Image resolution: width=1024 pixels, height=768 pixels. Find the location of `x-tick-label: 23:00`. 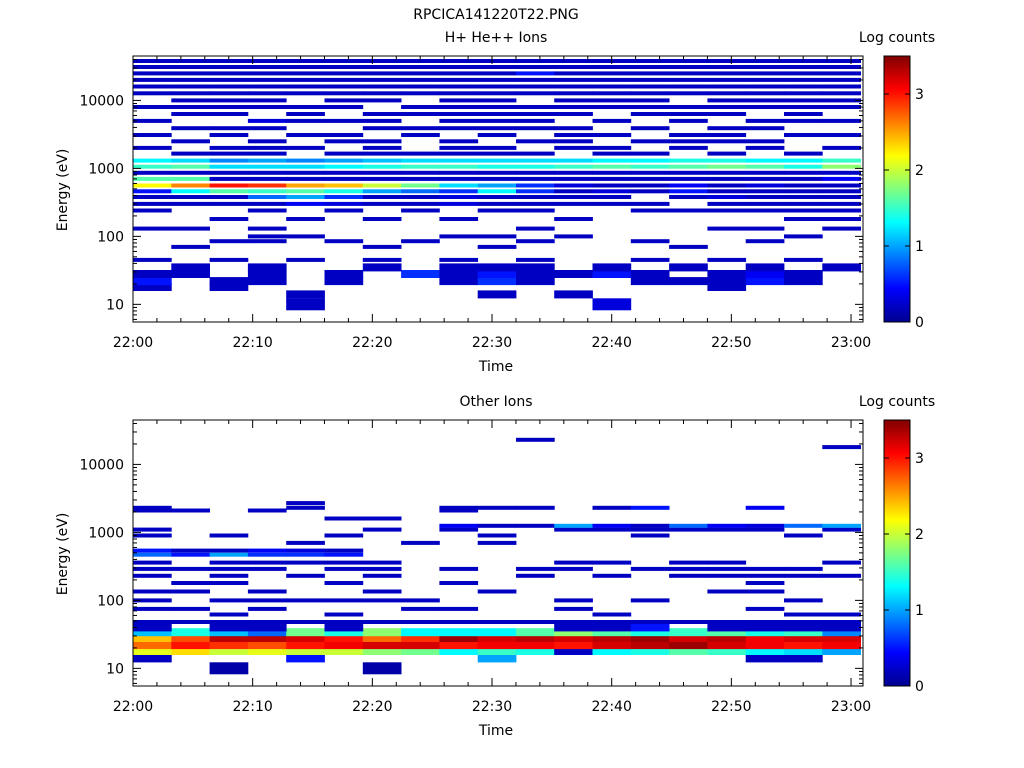

x-tick-label: 23:00 is located at coordinates (851, 707).